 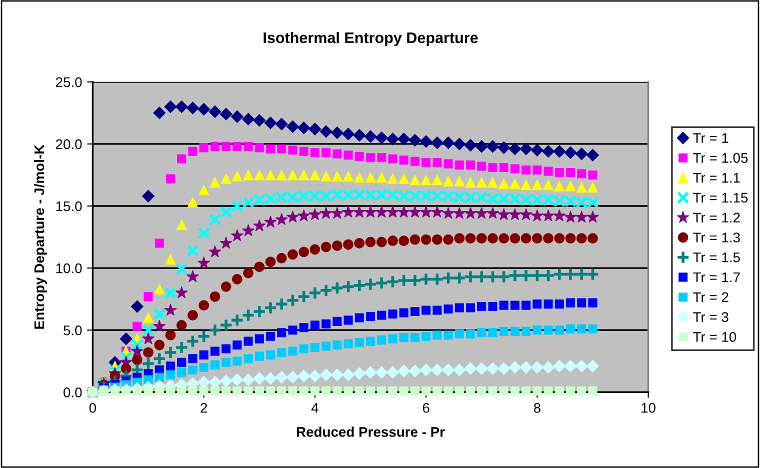 What do you see at coordinates (716, 217) in the screenshot?
I see `legend-label: Tr = 1.2` at bounding box center [716, 217].